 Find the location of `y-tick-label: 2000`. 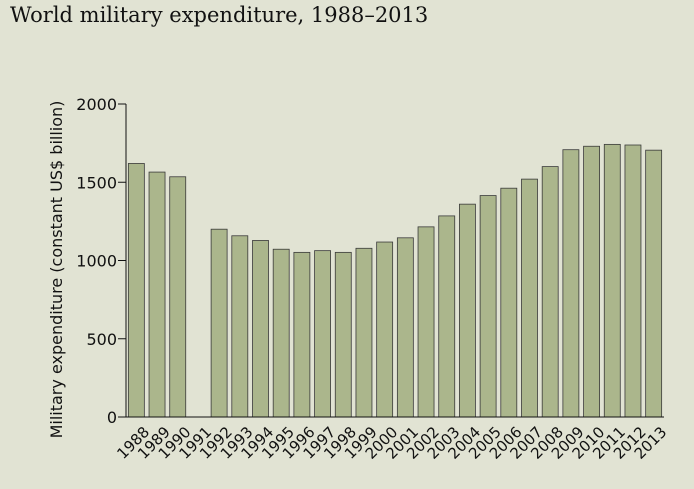

y-tick-label: 2000 is located at coordinates (96, 104).